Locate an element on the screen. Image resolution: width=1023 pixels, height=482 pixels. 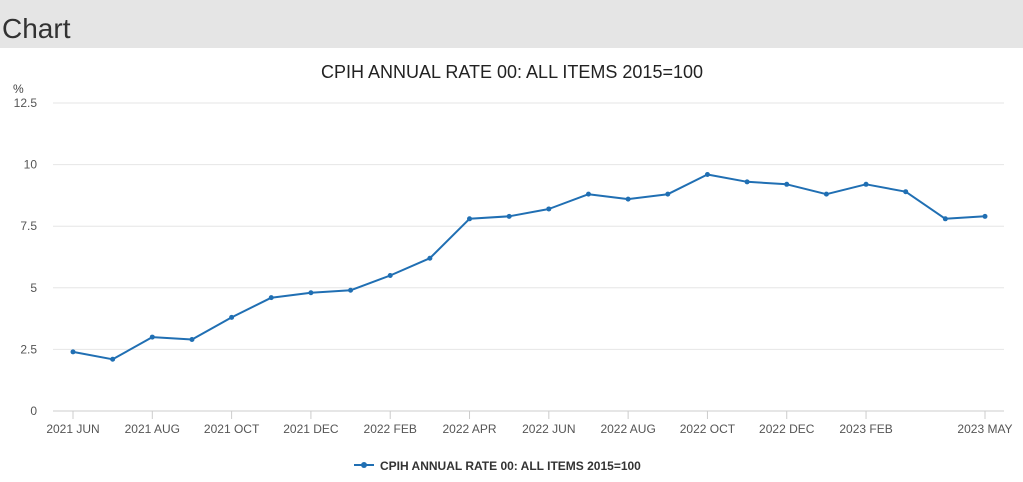
x-tick-label: 2022 DEC is located at coordinates (787, 429).